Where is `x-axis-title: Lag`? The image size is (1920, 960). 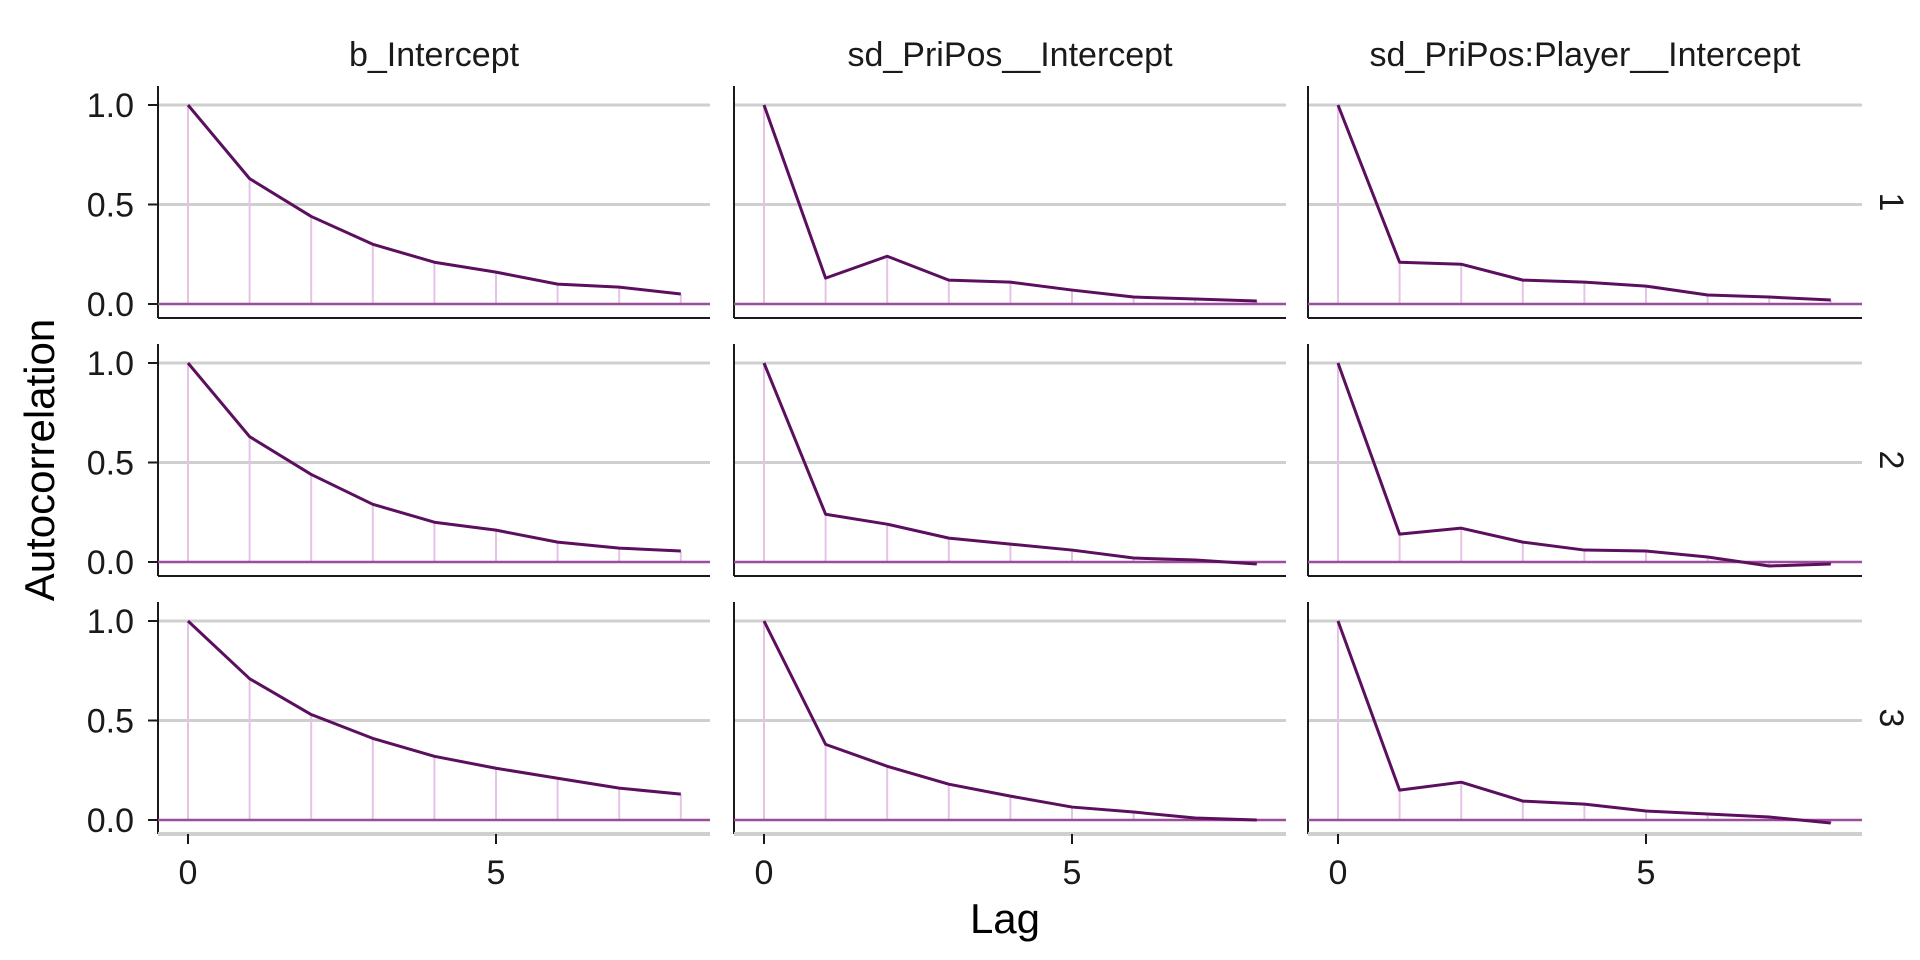 x-axis-title: Lag is located at coordinates (1005, 918).